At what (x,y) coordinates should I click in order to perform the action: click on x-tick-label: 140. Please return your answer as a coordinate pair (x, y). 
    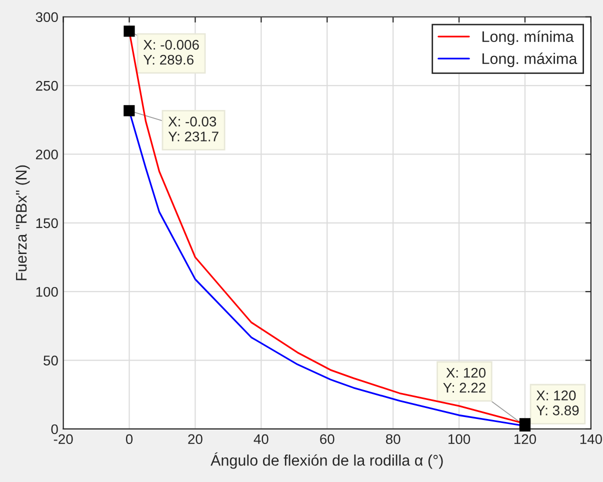
    Looking at the image, I should click on (591, 439).